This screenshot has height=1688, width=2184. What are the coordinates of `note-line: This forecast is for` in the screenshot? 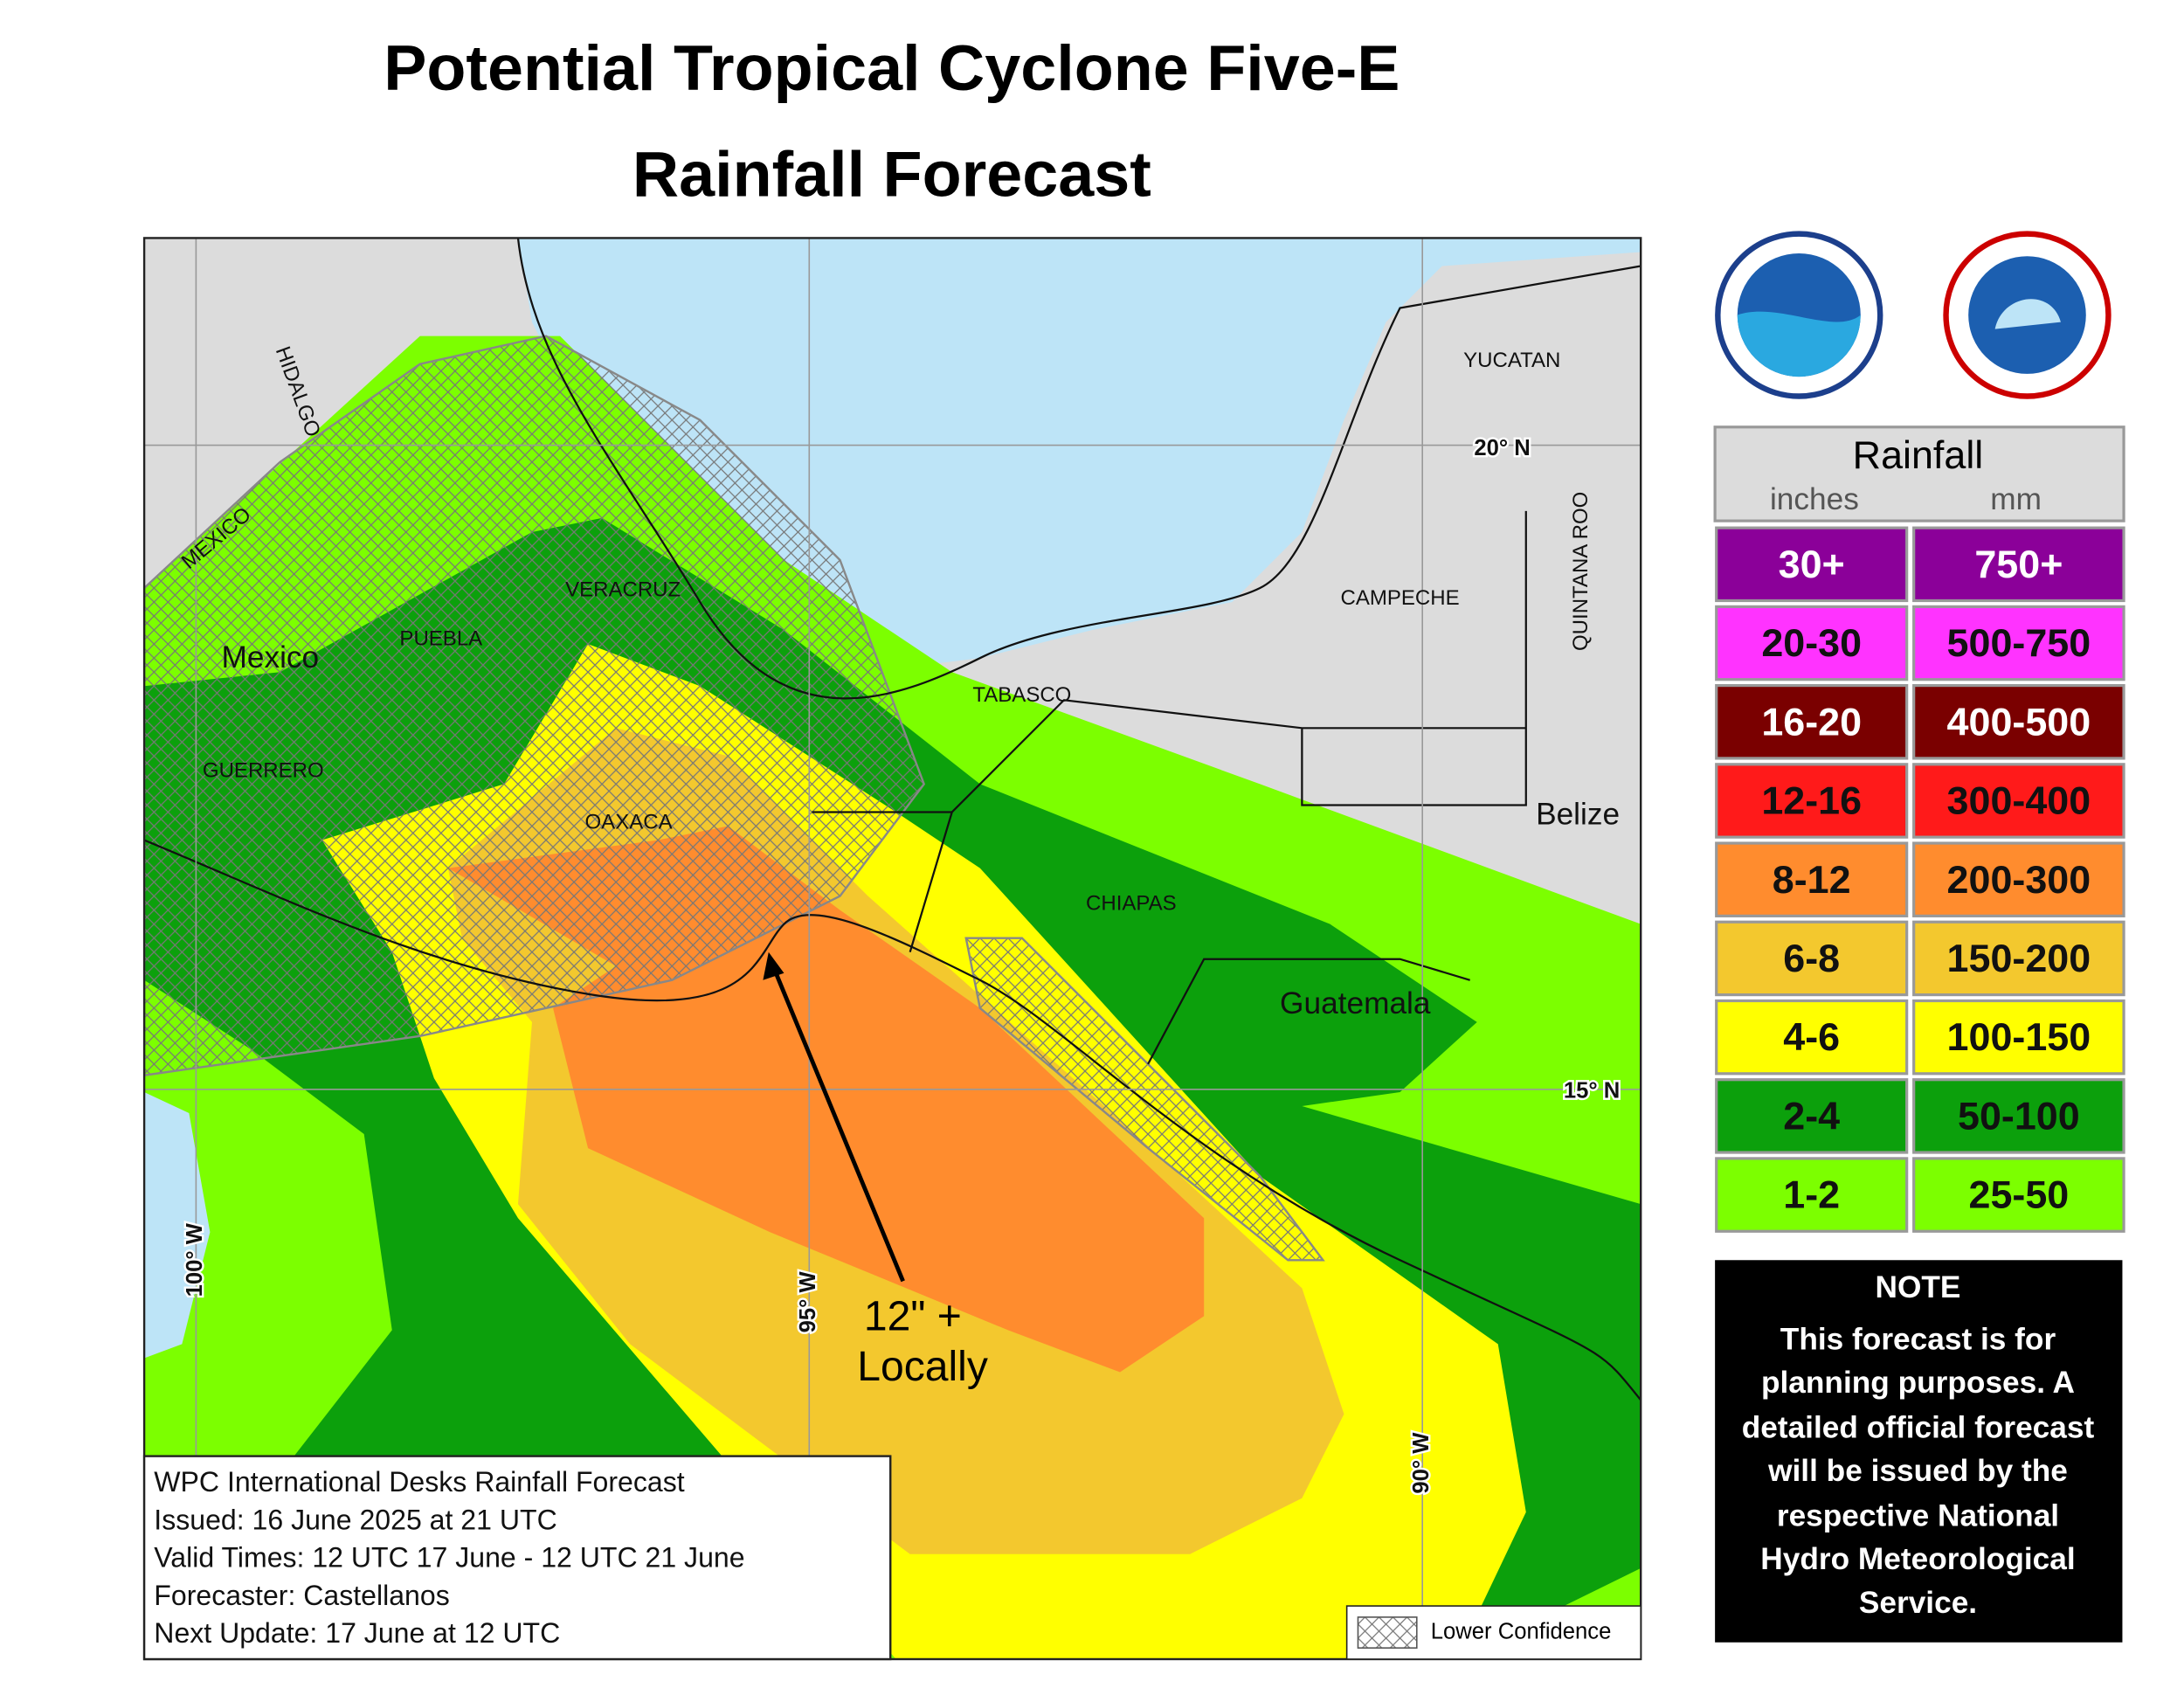 It's located at (1918, 1340).